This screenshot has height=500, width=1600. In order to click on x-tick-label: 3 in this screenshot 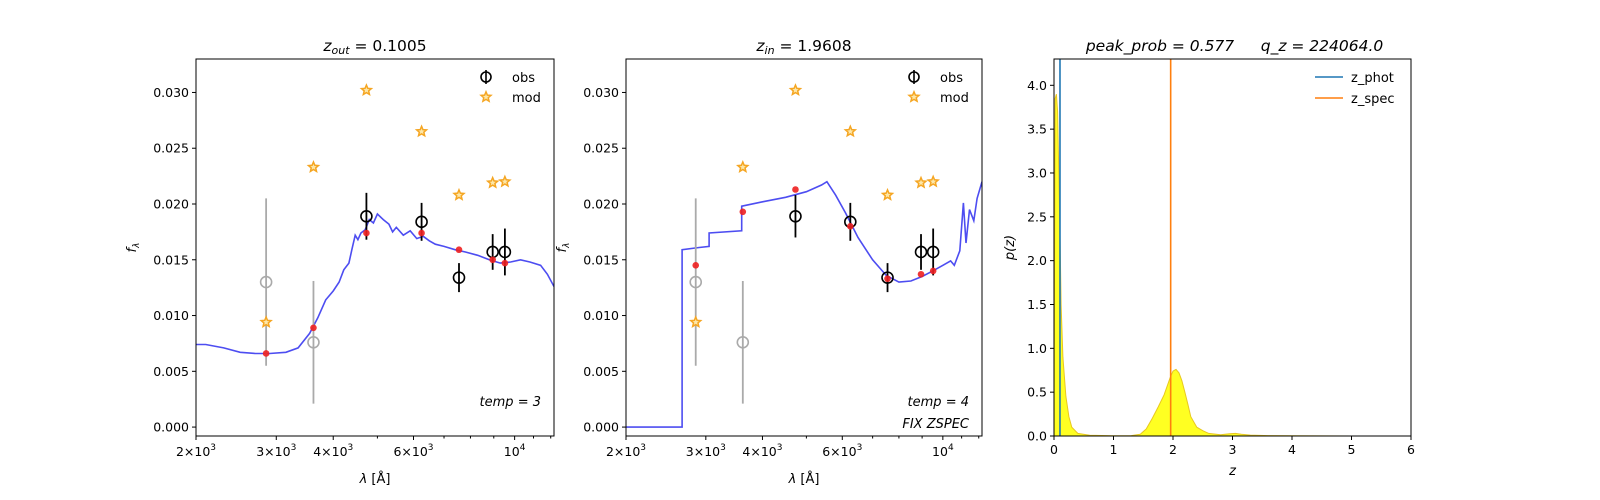, I will do `click(1233, 449)`.